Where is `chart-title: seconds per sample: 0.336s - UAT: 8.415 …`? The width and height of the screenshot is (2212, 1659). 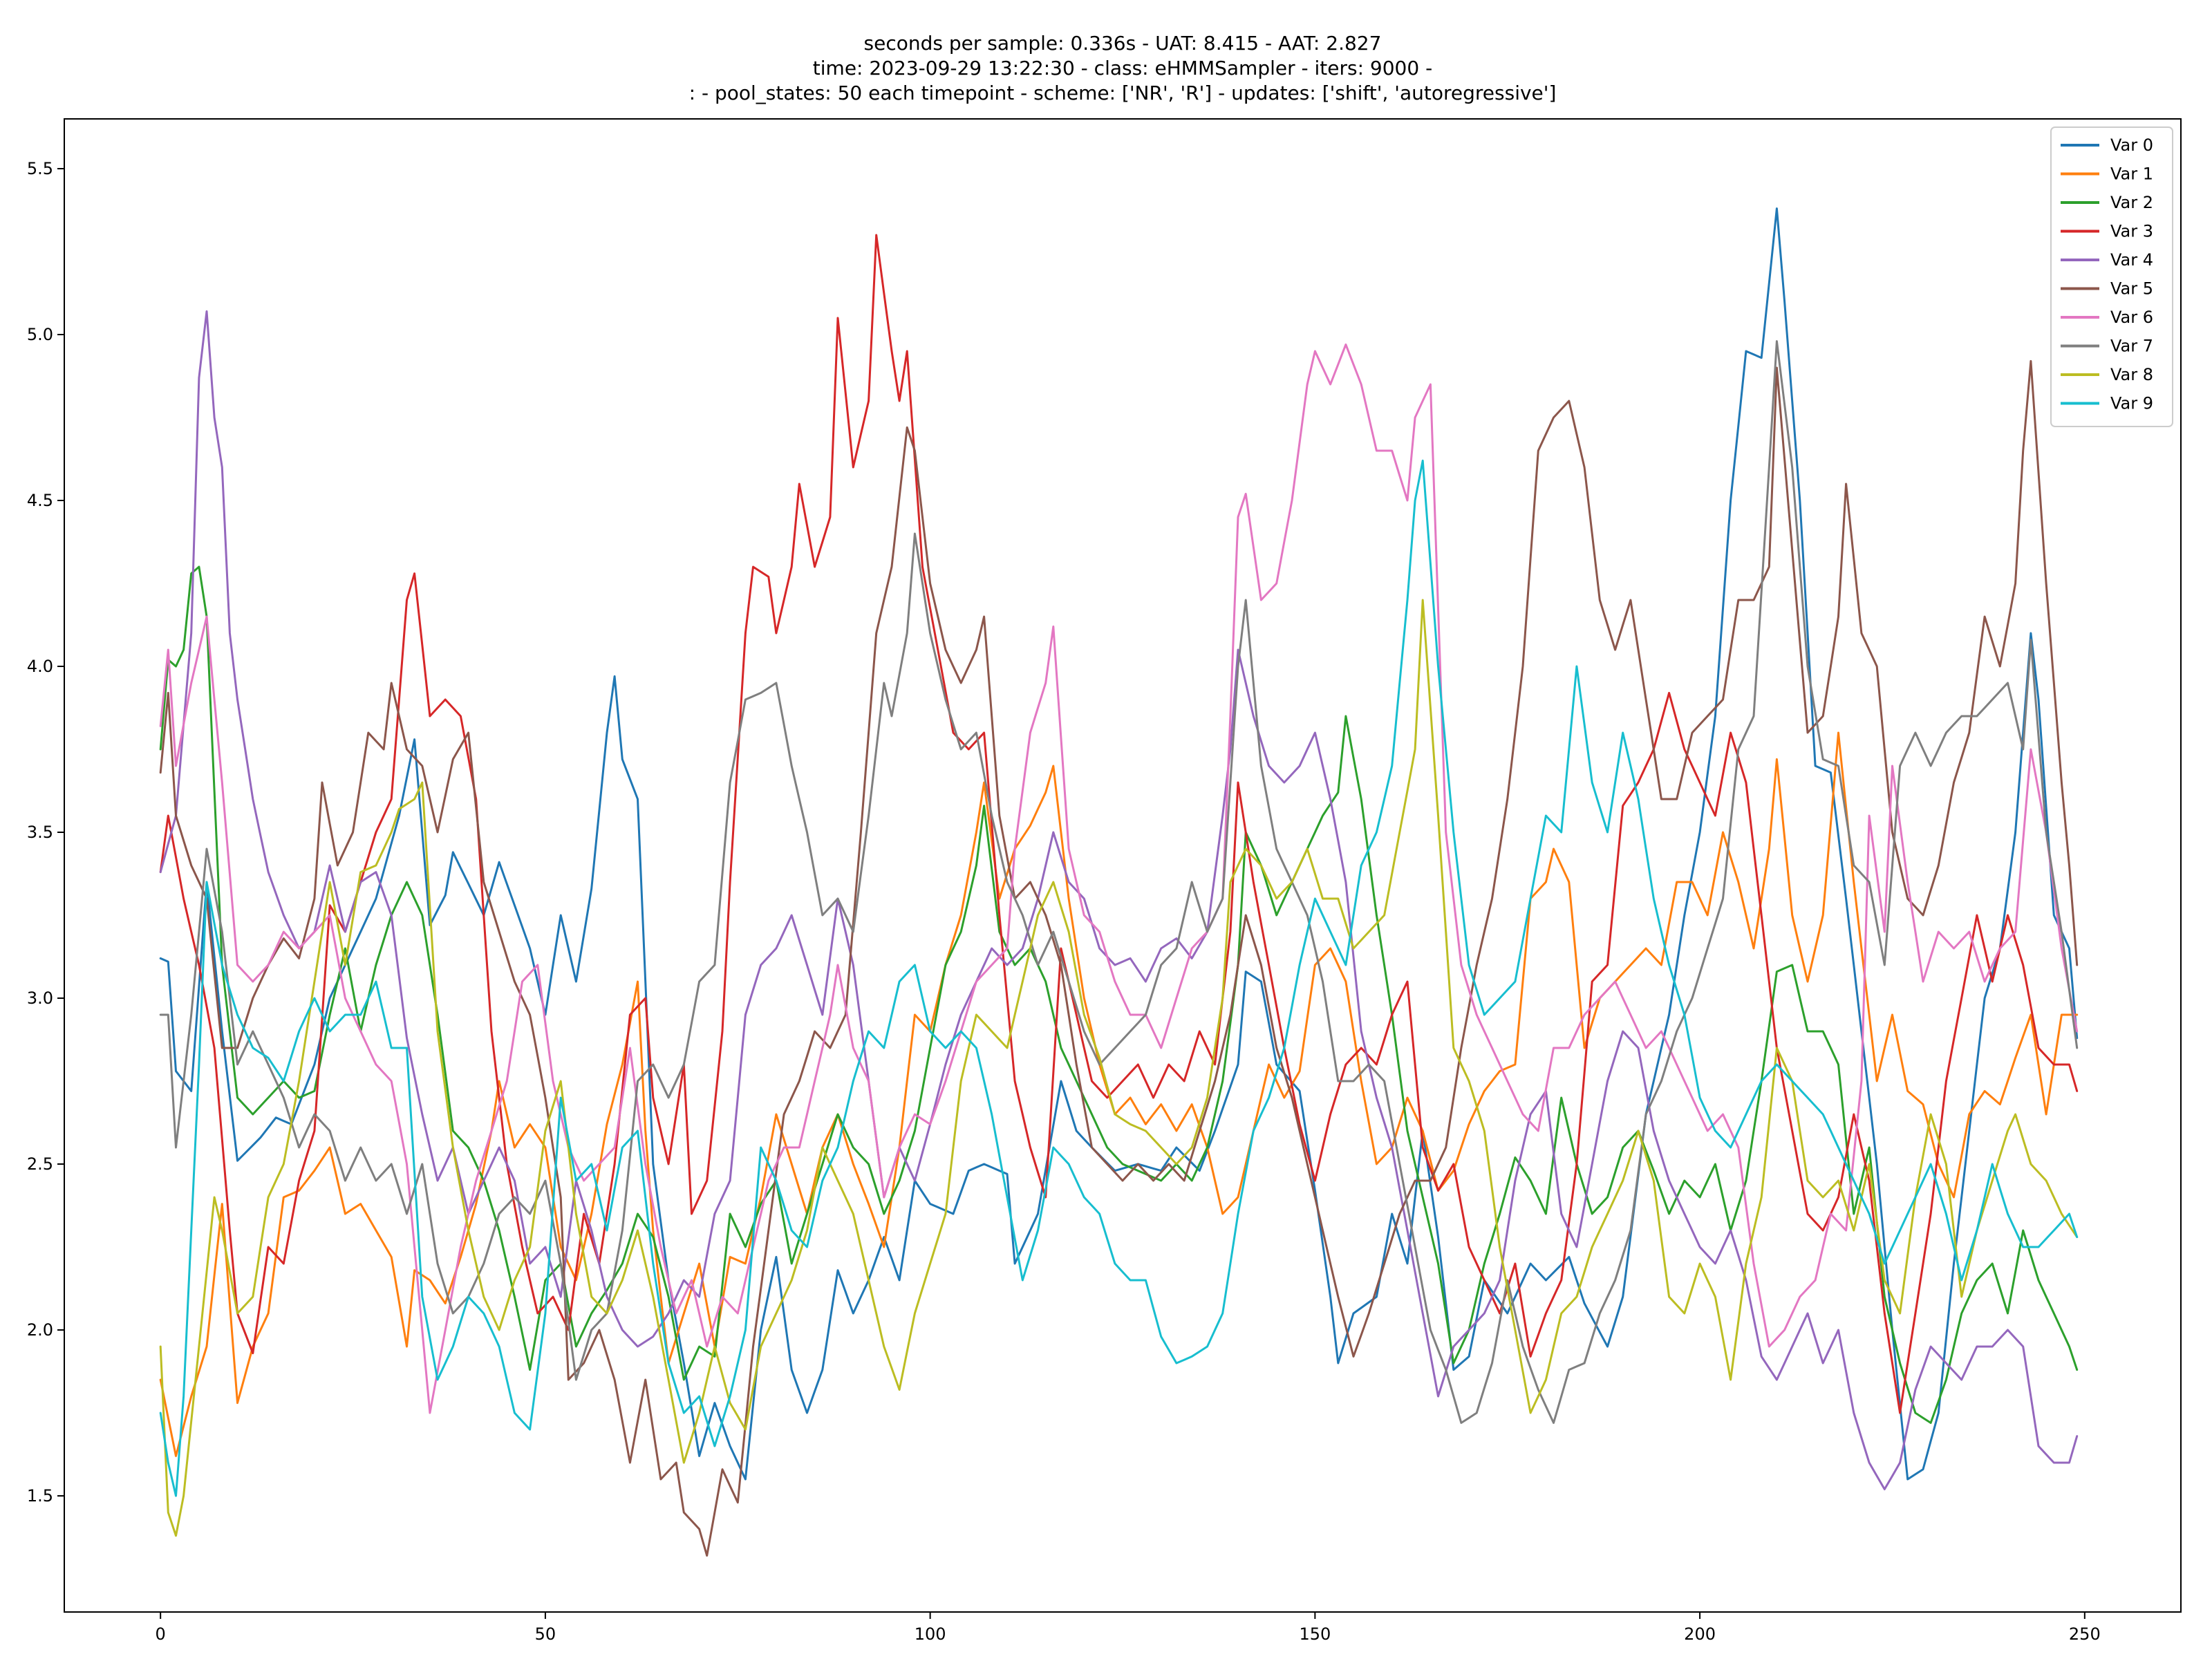
chart-title: seconds per sample: 0.336s - UAT: 8.415 … is located at coordinates (1123, 68).